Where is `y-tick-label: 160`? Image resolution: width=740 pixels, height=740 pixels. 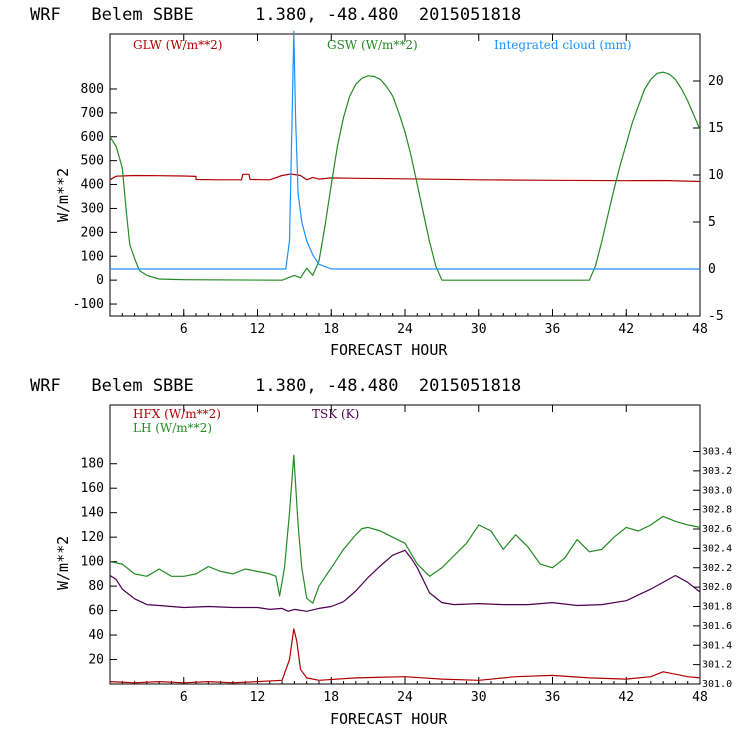
y-tick-label: 160 is located at coordinates (92, 488).